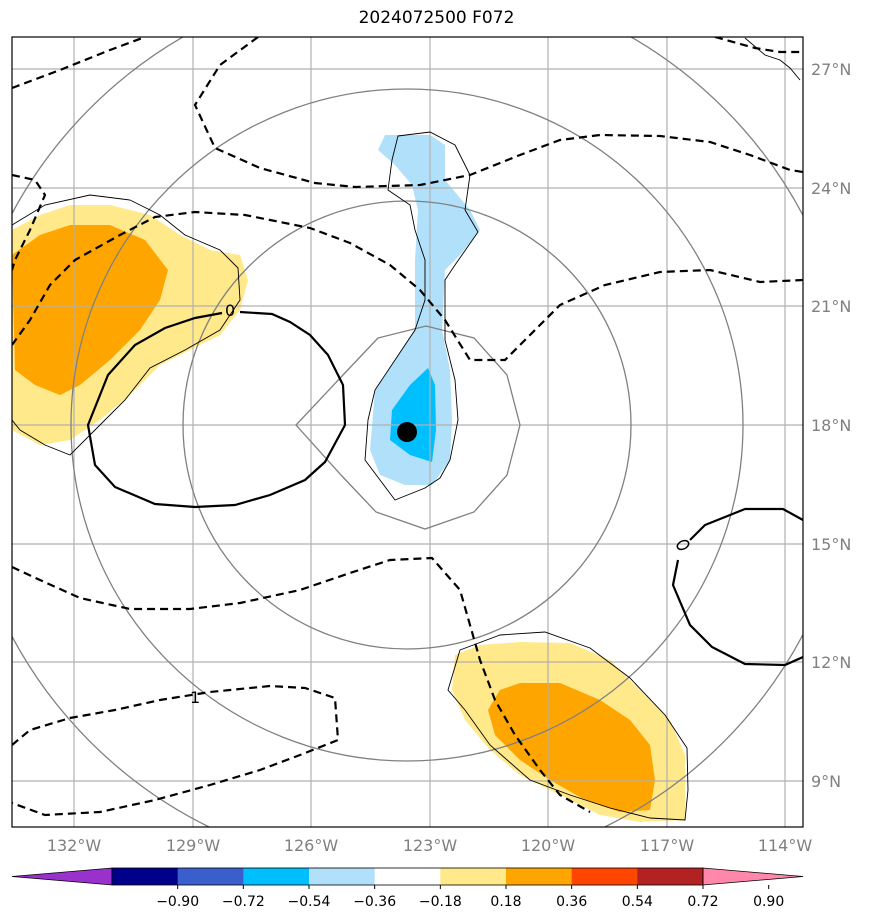 The image size is (873, 924). I want to click on contour-label-one: 1, so click(195, 697).